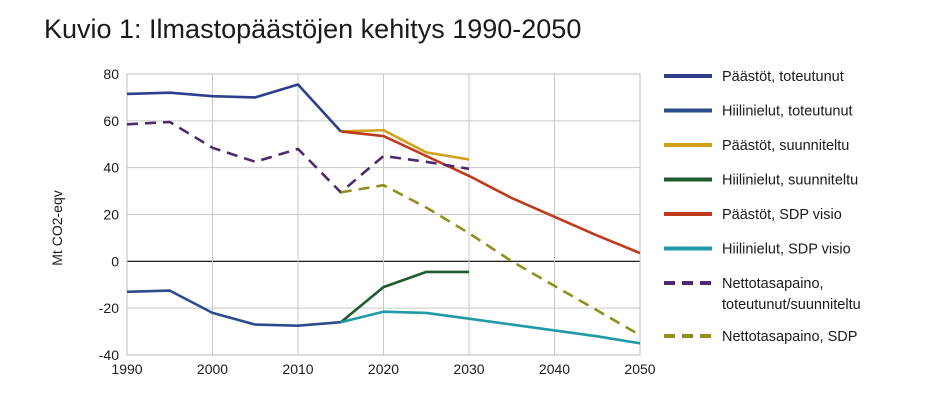 This screenshot has width=940, height=400. Describe the element at coordinates (126, 369) in the screenshot. I see `x-tick-label: 1990` at that location.